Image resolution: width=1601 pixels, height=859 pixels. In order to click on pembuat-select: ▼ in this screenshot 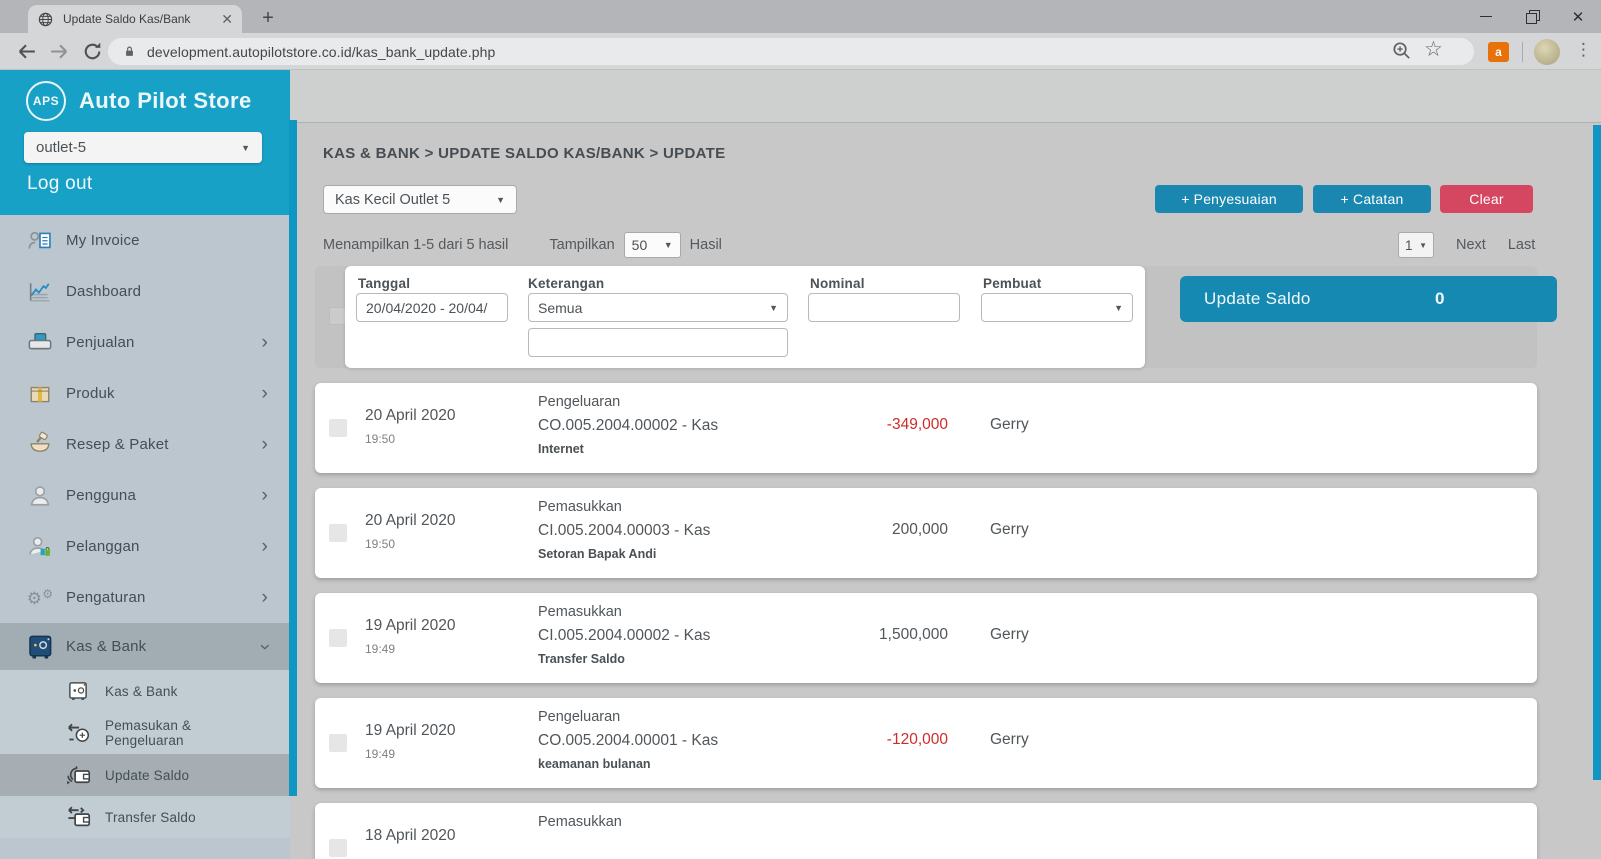, I will do `click(1057, 307)`.